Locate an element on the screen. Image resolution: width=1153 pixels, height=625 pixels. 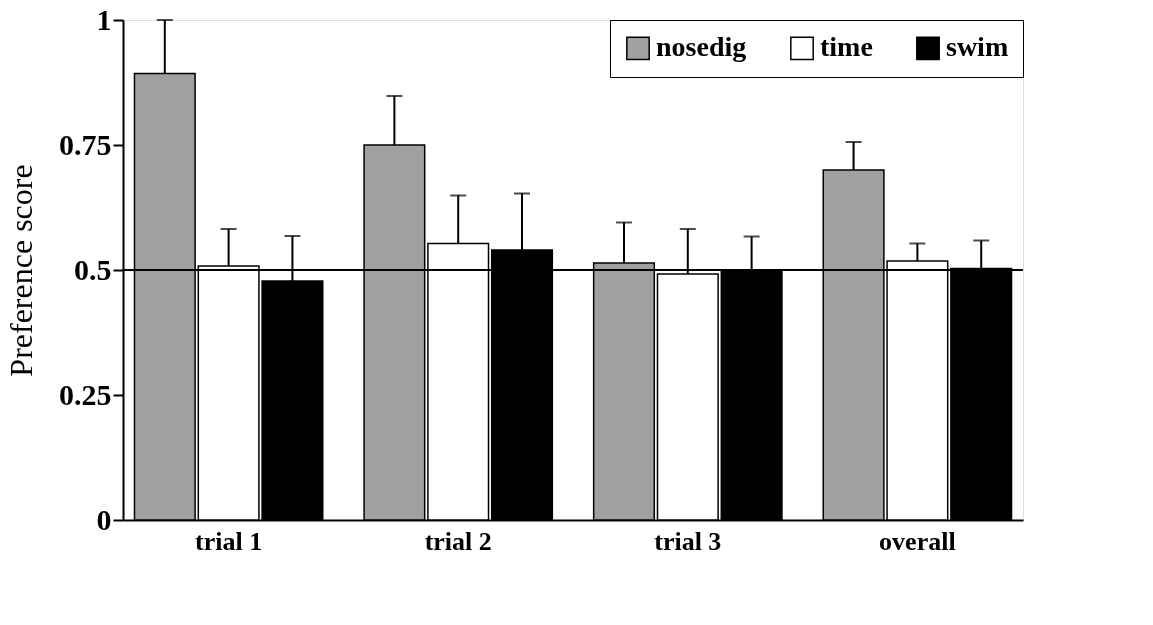
legend-label: nosedig is located at coordinates (701, 47).